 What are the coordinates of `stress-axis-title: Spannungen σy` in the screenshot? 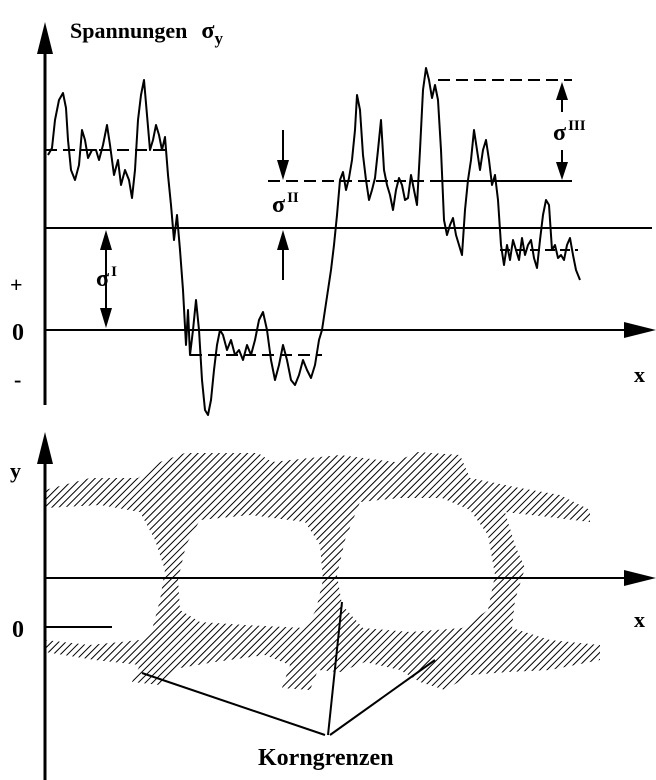 It's located at (146, 33).